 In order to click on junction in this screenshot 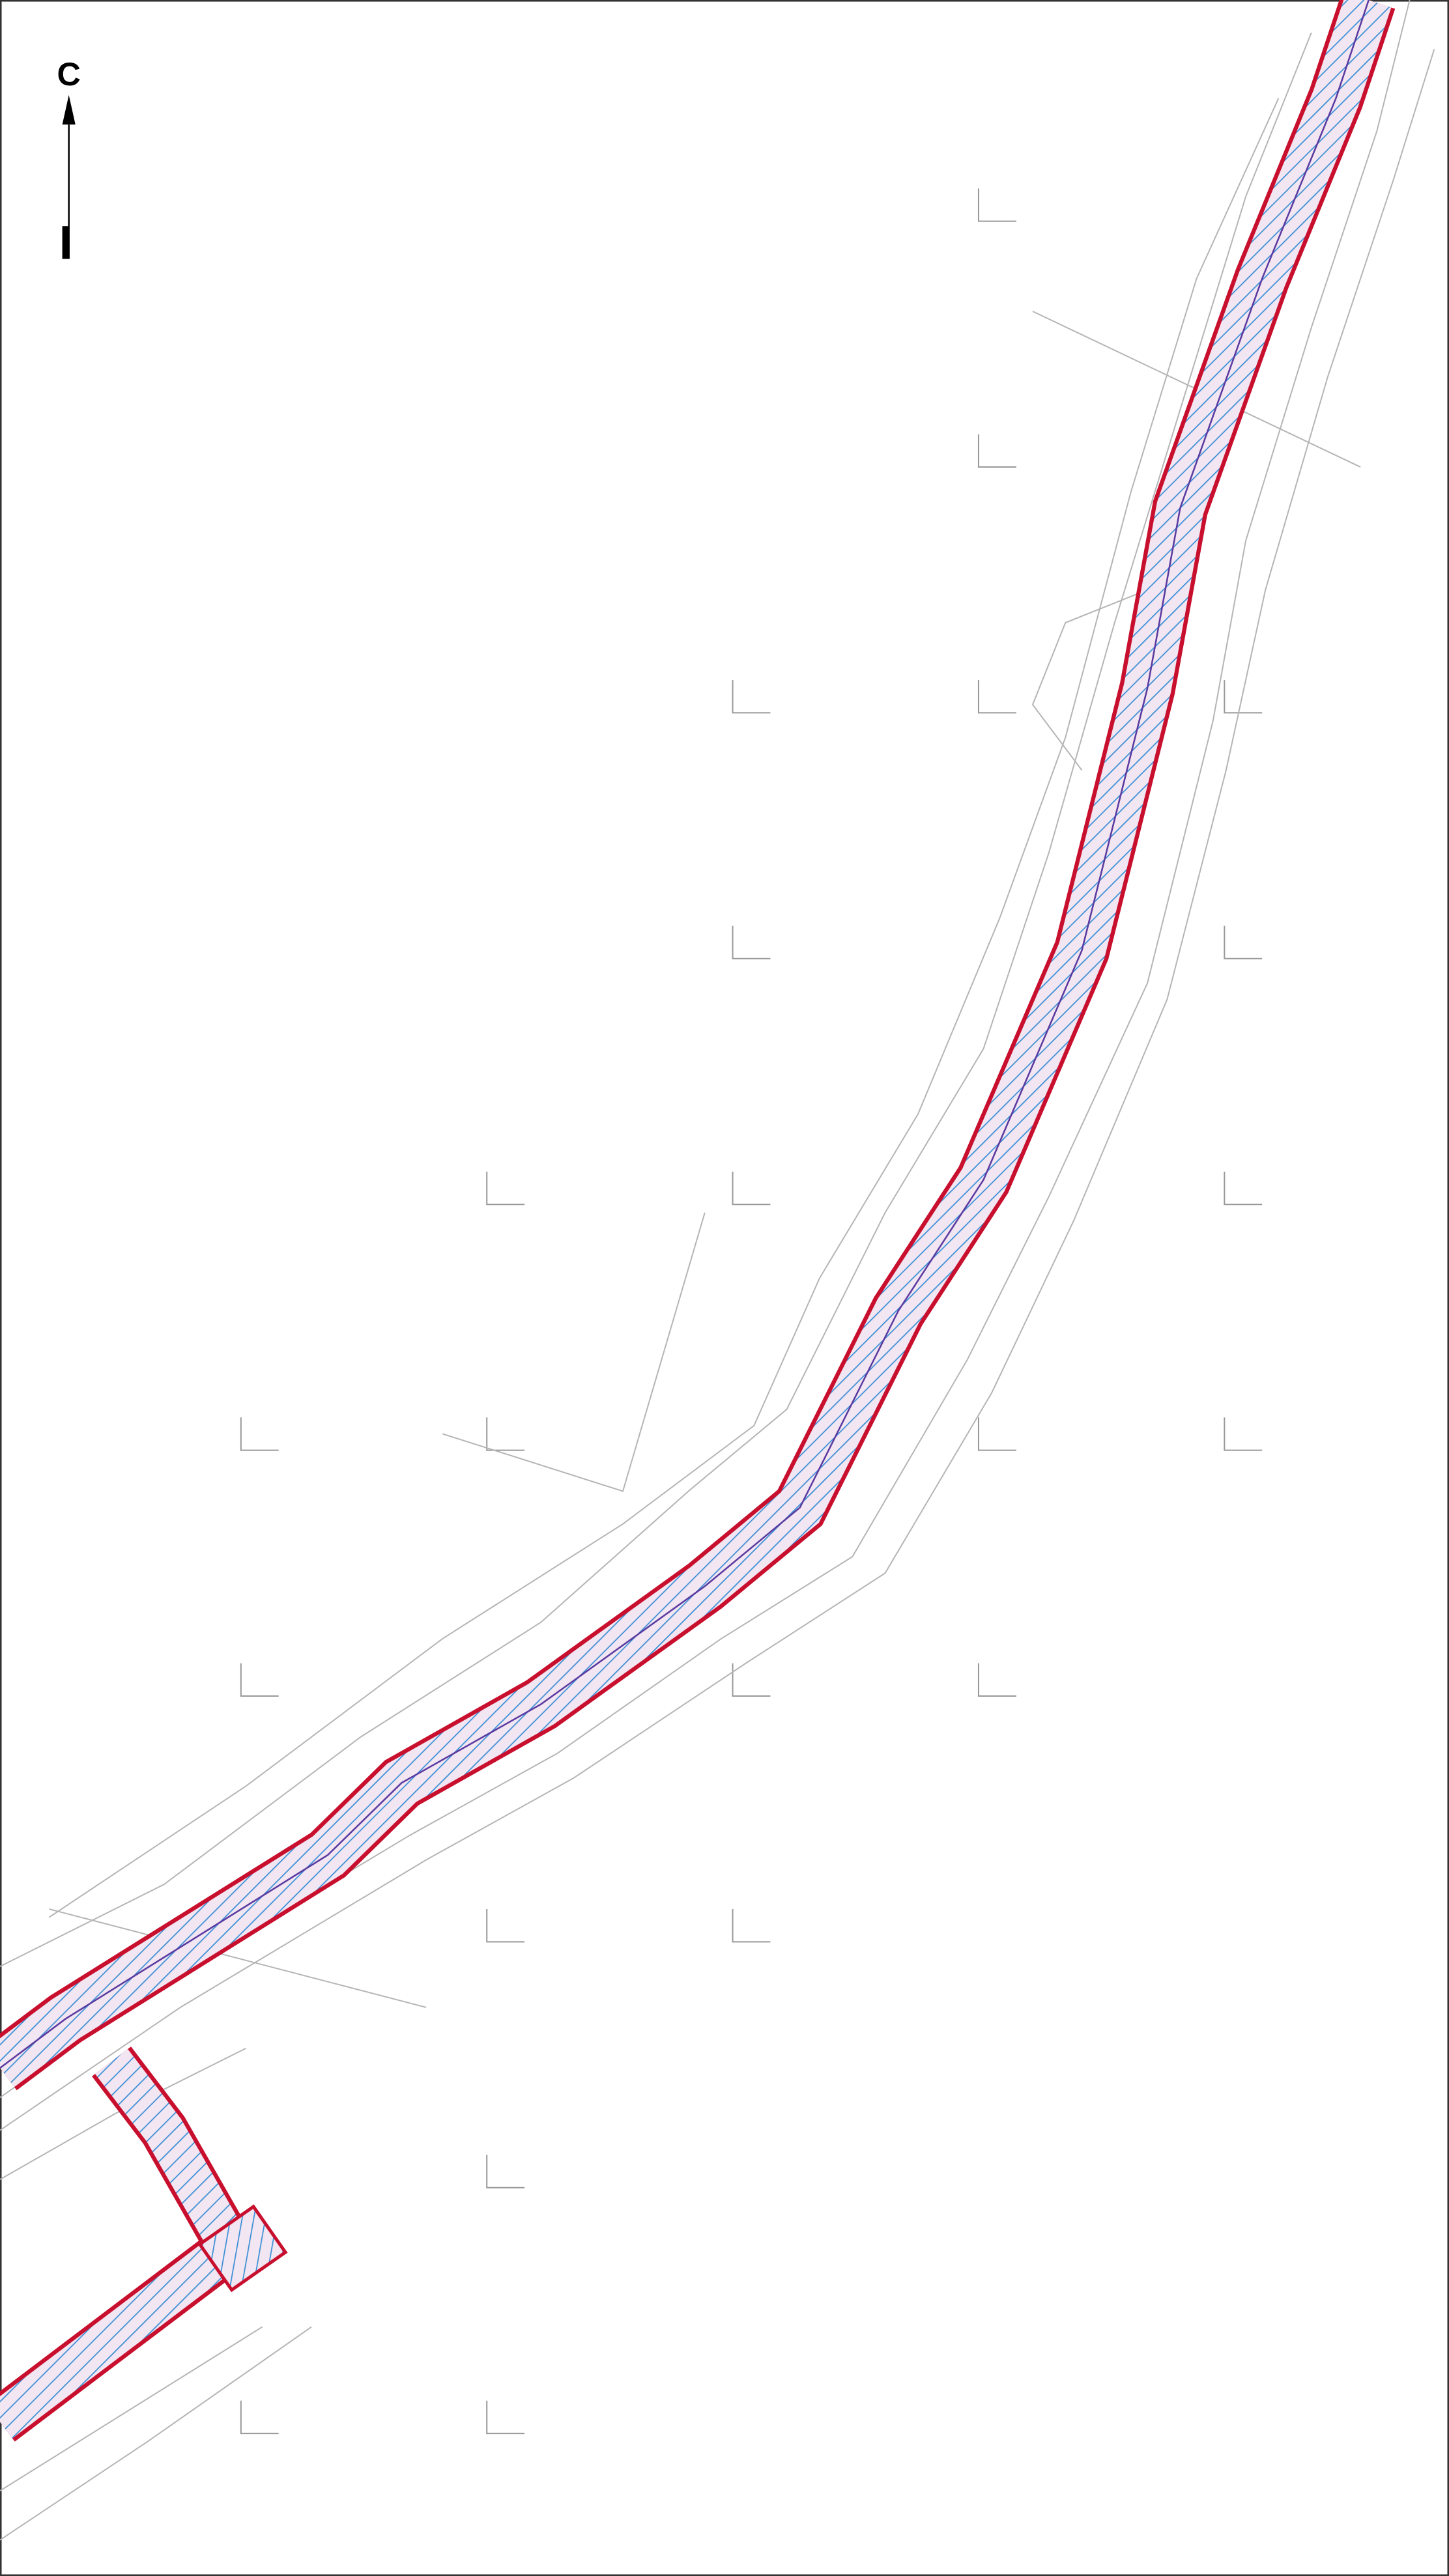, I will do `click(242, 2248)`.